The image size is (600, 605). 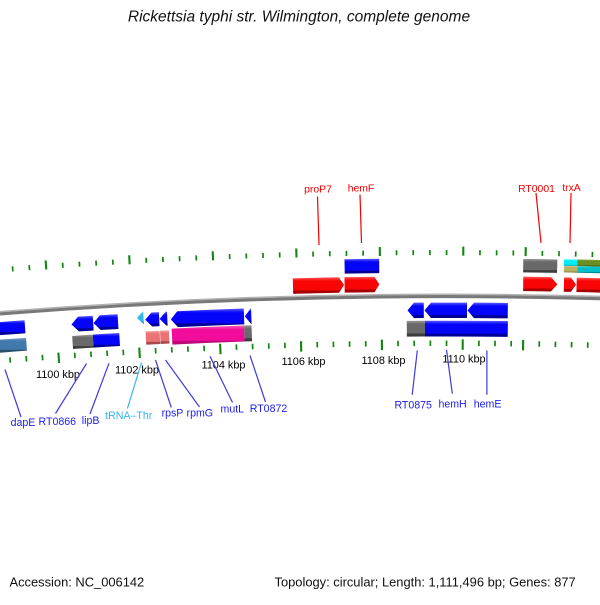 What do you see at coordinates (269, 409) in the screenshot?
I see `svg-text: RT0872` at bounding box center [269, 409].